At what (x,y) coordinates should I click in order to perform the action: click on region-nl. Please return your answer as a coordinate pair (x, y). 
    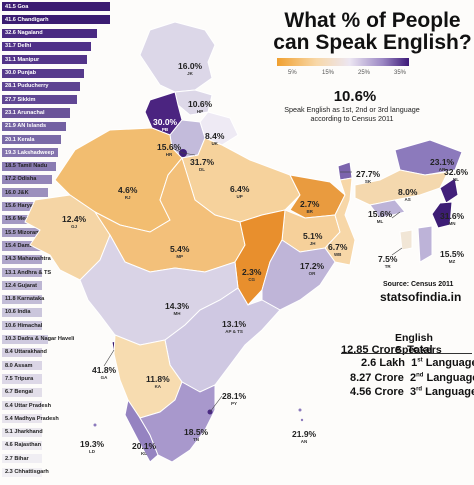
    Looking at the image, I should click on (449, 190).